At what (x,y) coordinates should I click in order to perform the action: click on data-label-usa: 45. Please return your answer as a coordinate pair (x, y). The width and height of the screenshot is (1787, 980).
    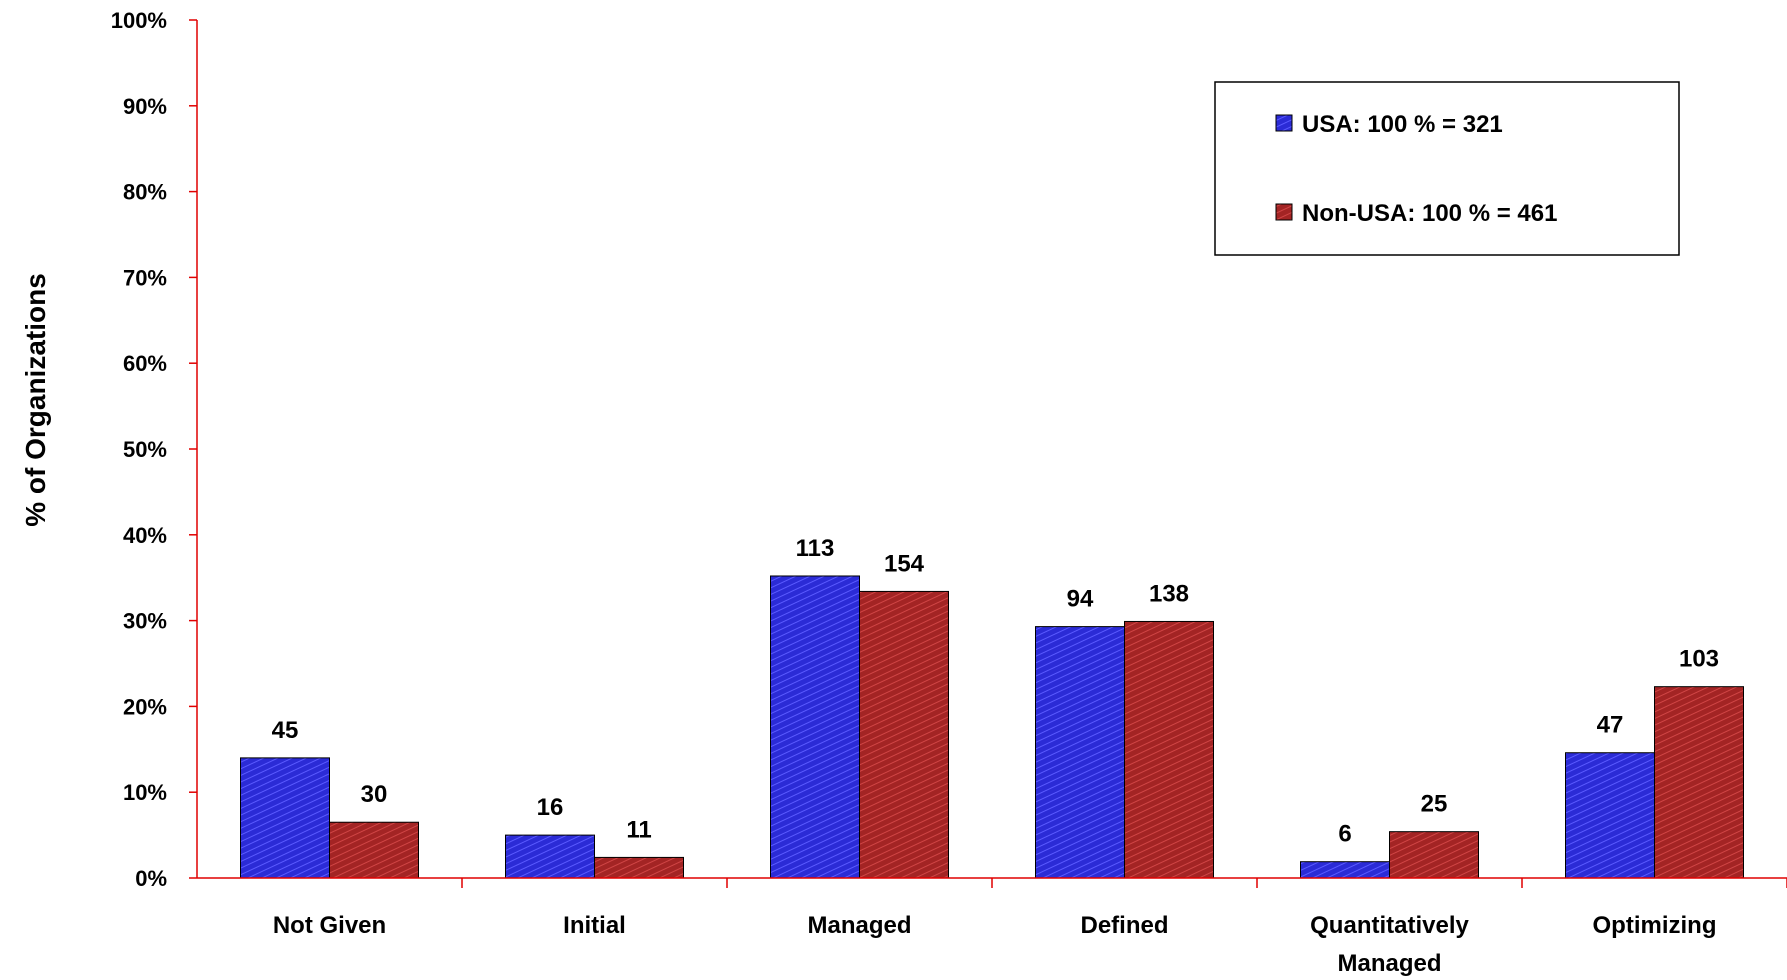
    Looking at the image, I should click on (285, 730).